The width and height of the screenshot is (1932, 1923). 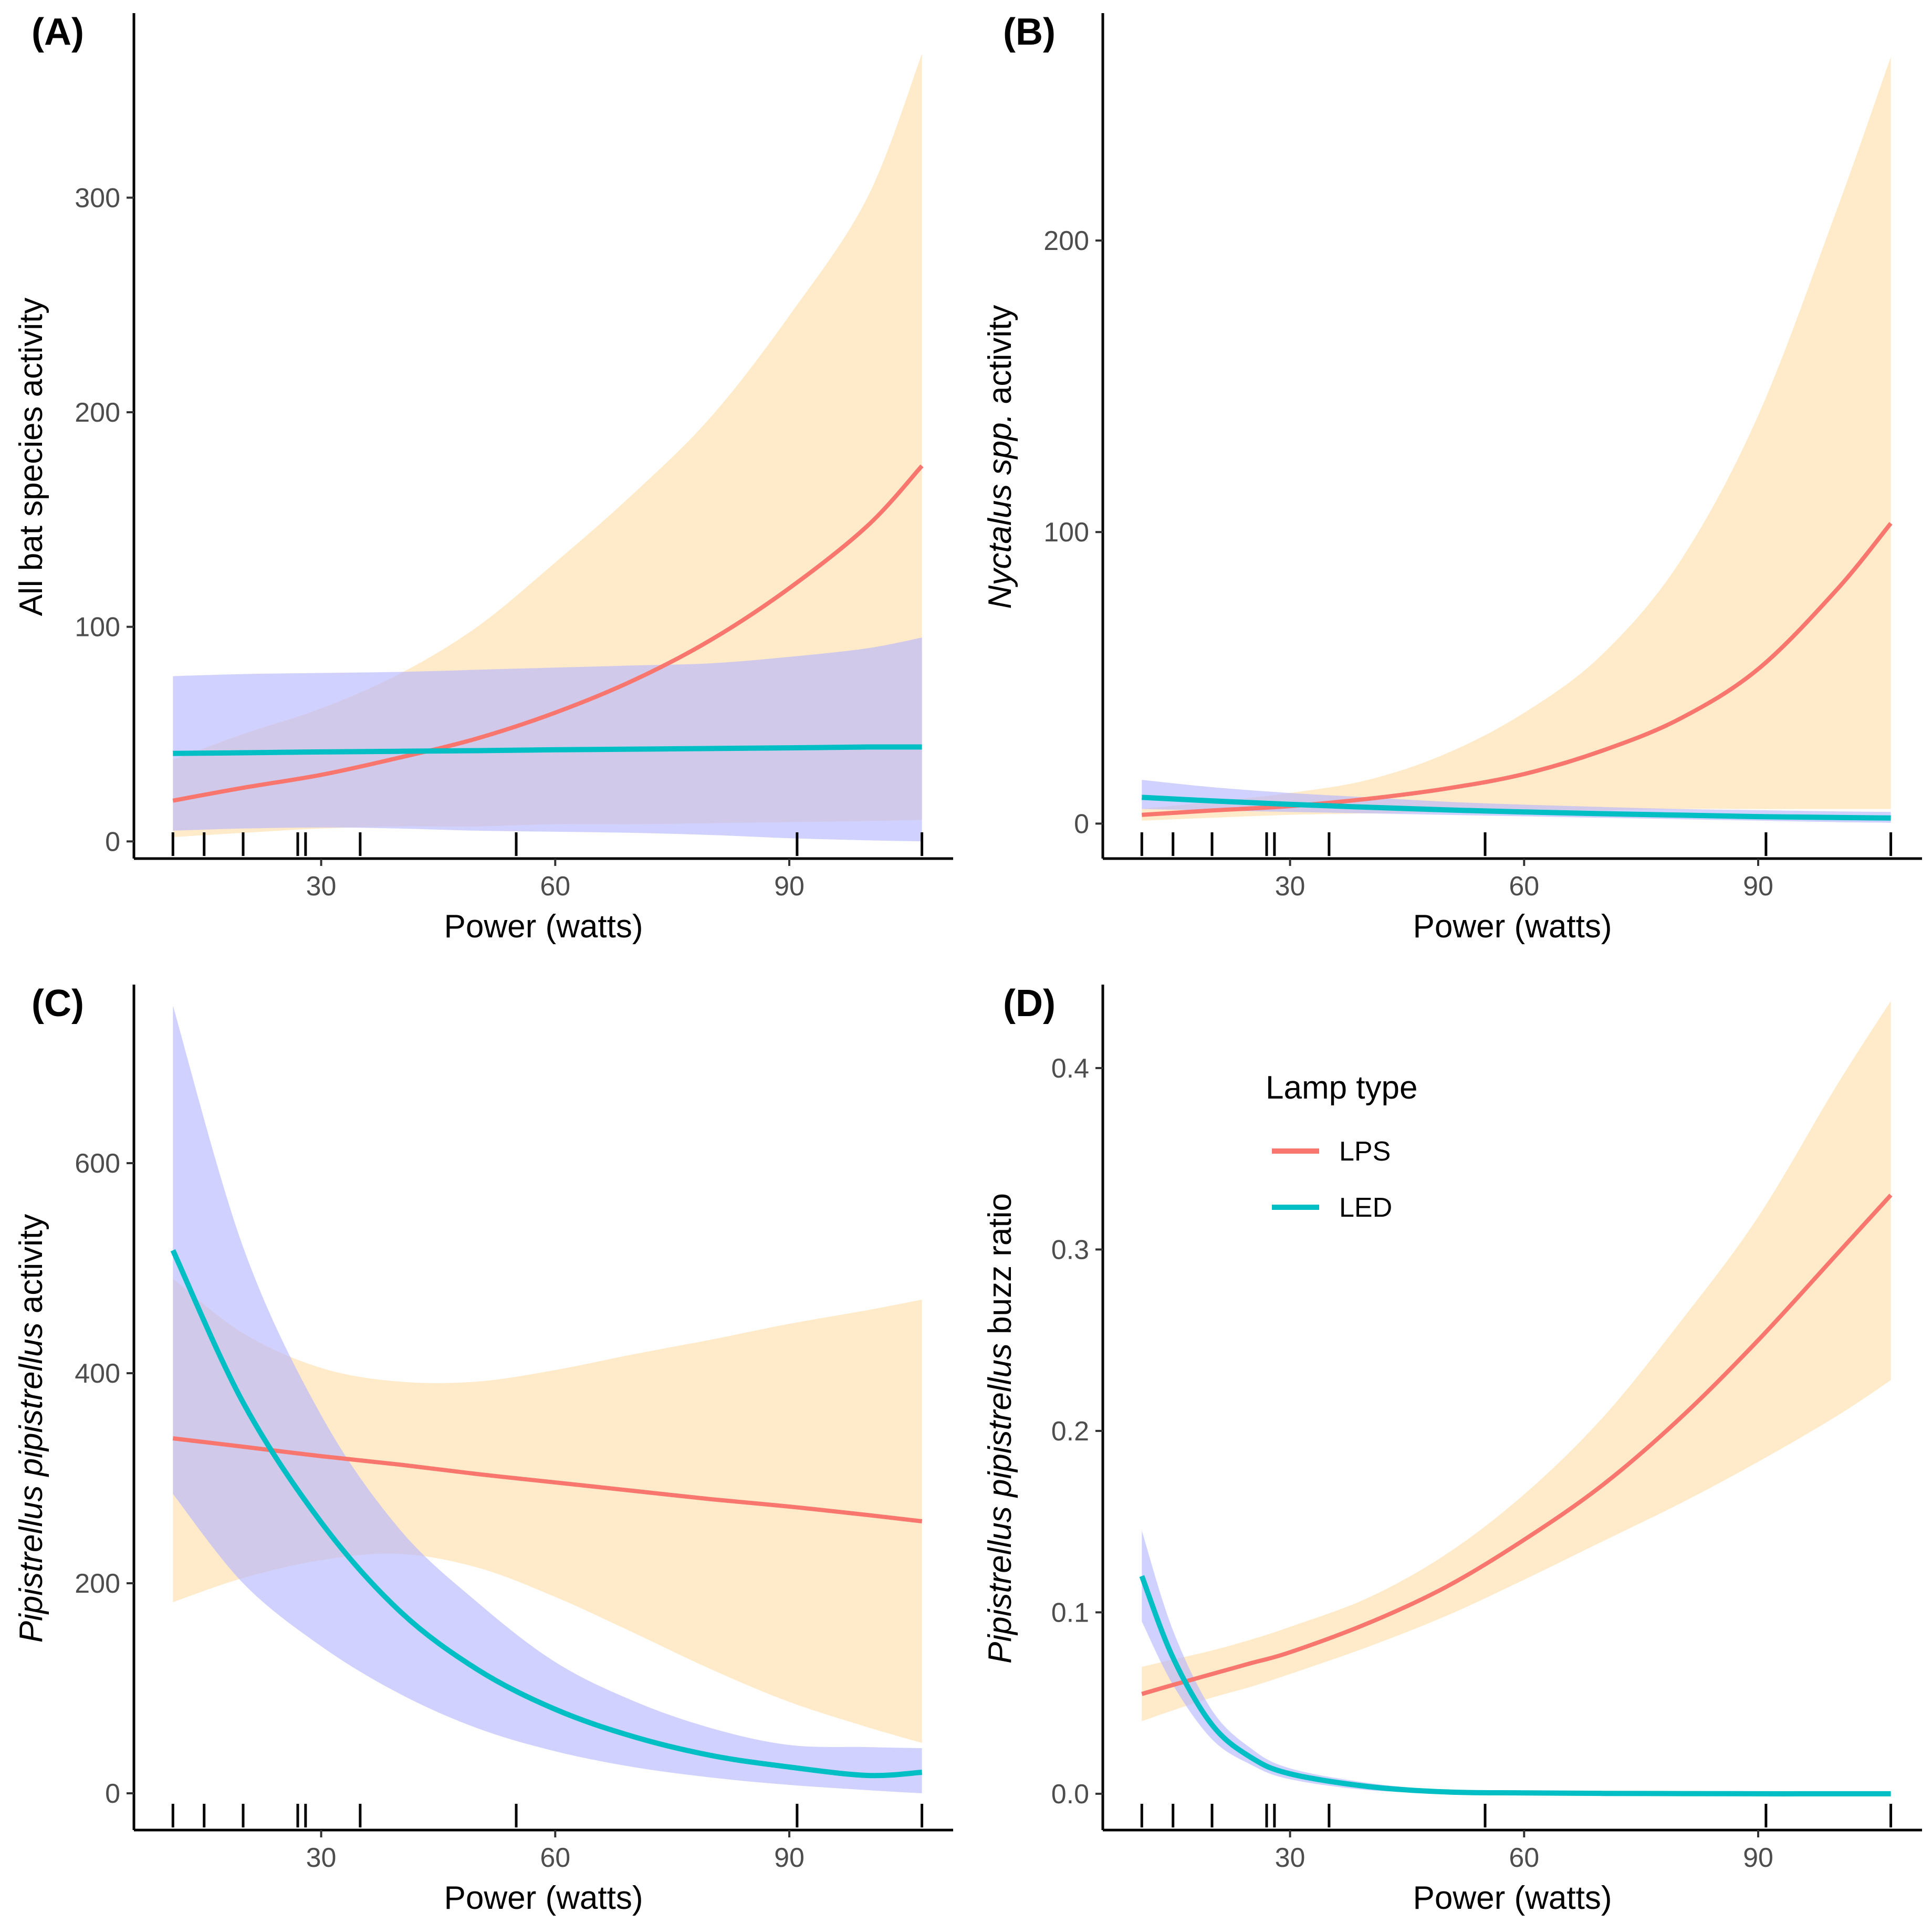 I want to click on y-tick-label: 0.3, so click(x=1070, y=1250).